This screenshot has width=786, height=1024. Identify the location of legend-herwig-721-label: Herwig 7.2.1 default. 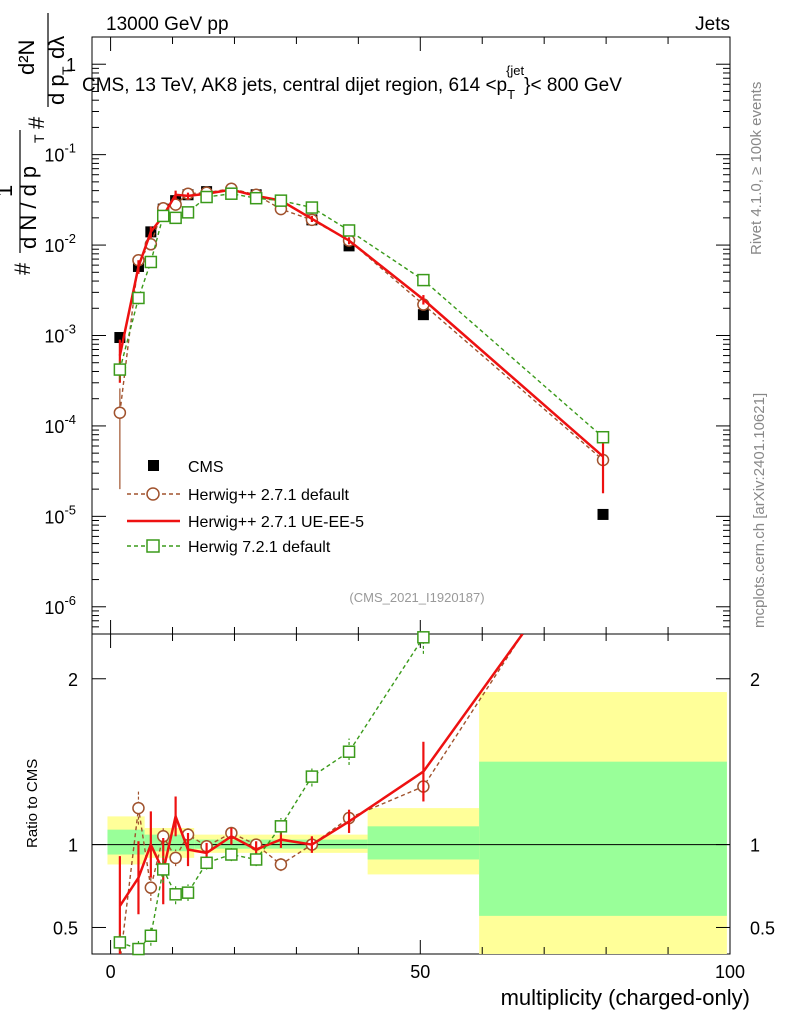
(259, 547).